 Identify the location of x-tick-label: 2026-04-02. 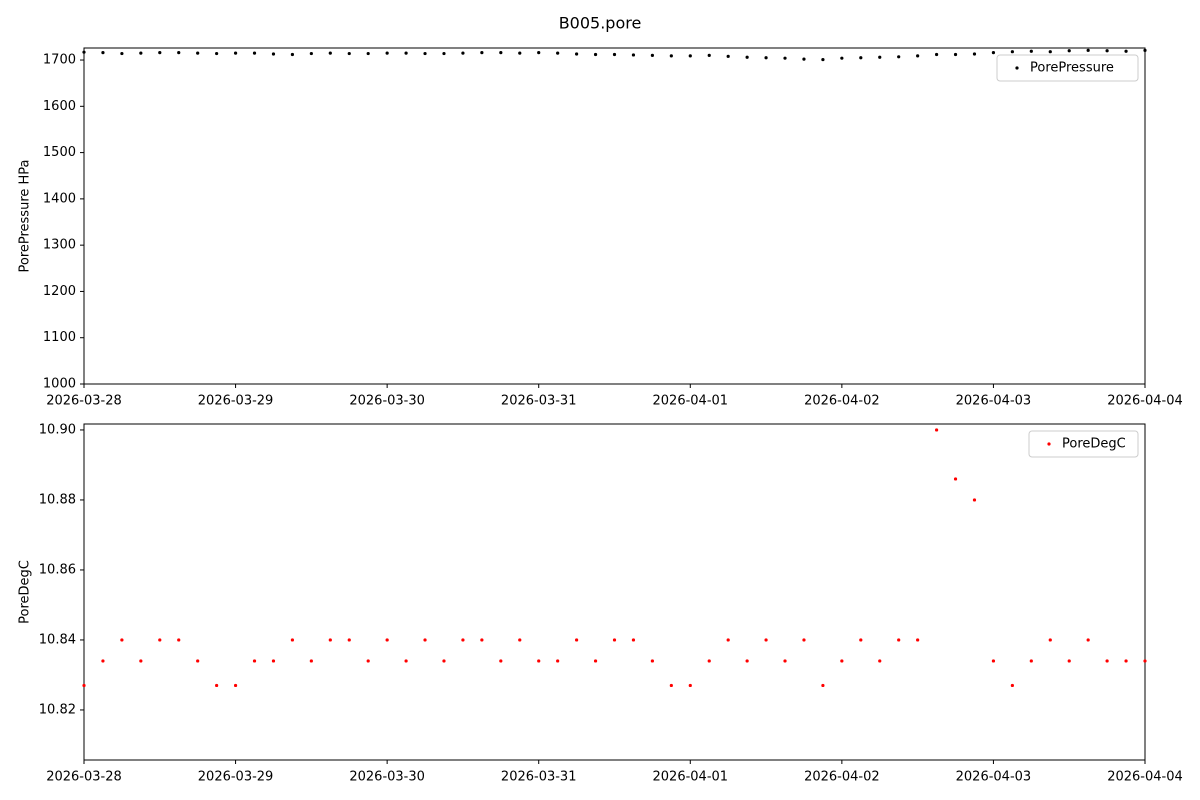
(842, 401).